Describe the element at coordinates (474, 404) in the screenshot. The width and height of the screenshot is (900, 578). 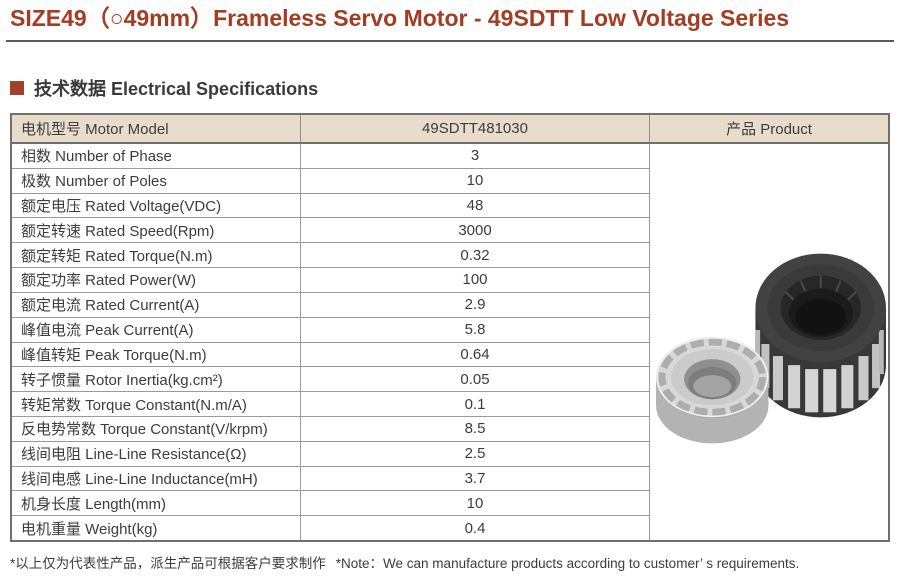
I see `spec-value: 0.1` at that location.